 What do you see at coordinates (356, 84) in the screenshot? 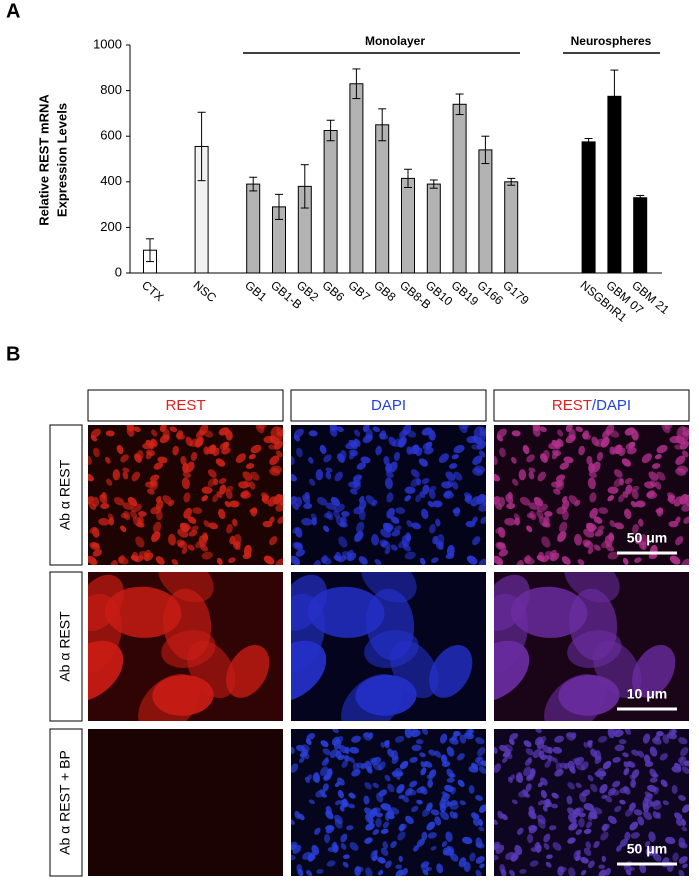
I see `error-bar` at bounding box center [356, 84].